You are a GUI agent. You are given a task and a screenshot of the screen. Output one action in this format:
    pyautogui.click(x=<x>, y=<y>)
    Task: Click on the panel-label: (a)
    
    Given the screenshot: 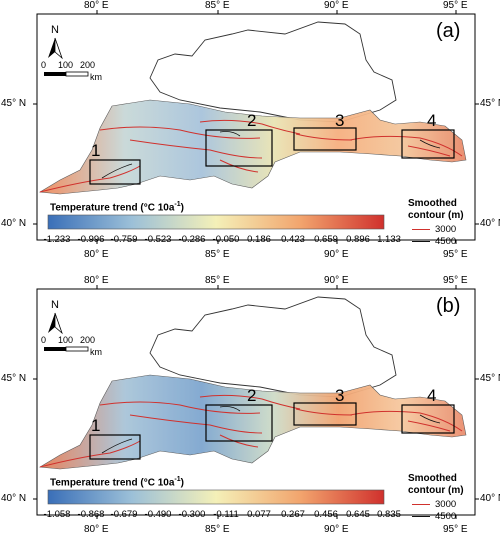 What is the action you would take?
    pyautogui.click(x=448, y=31)
    